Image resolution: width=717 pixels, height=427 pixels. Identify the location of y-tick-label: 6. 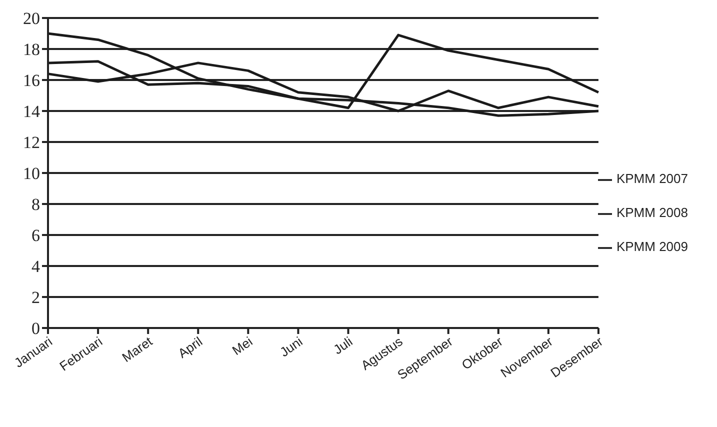
(36, 236).